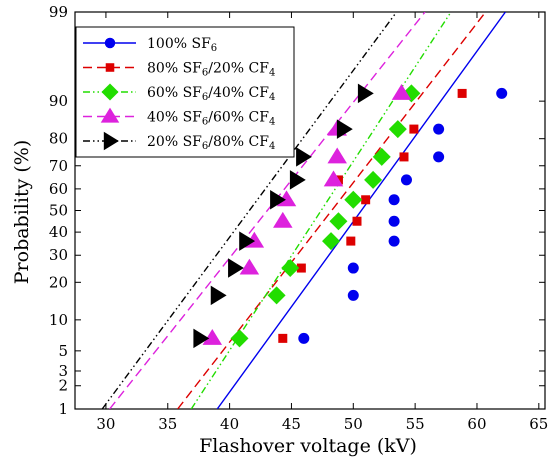 The image size is (550, 462). What do you see at coordinates (63, 371) in the screenshot?
I see `y-tick-label: 3` at bounding box center [63, 371].